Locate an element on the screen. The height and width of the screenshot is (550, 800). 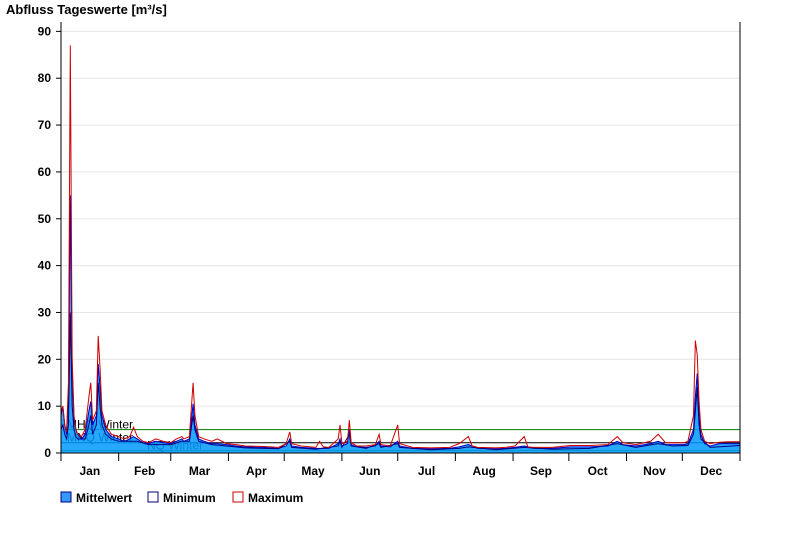
legend: Mittelwert Minimum Maximum is located at coordinates (181, 498).